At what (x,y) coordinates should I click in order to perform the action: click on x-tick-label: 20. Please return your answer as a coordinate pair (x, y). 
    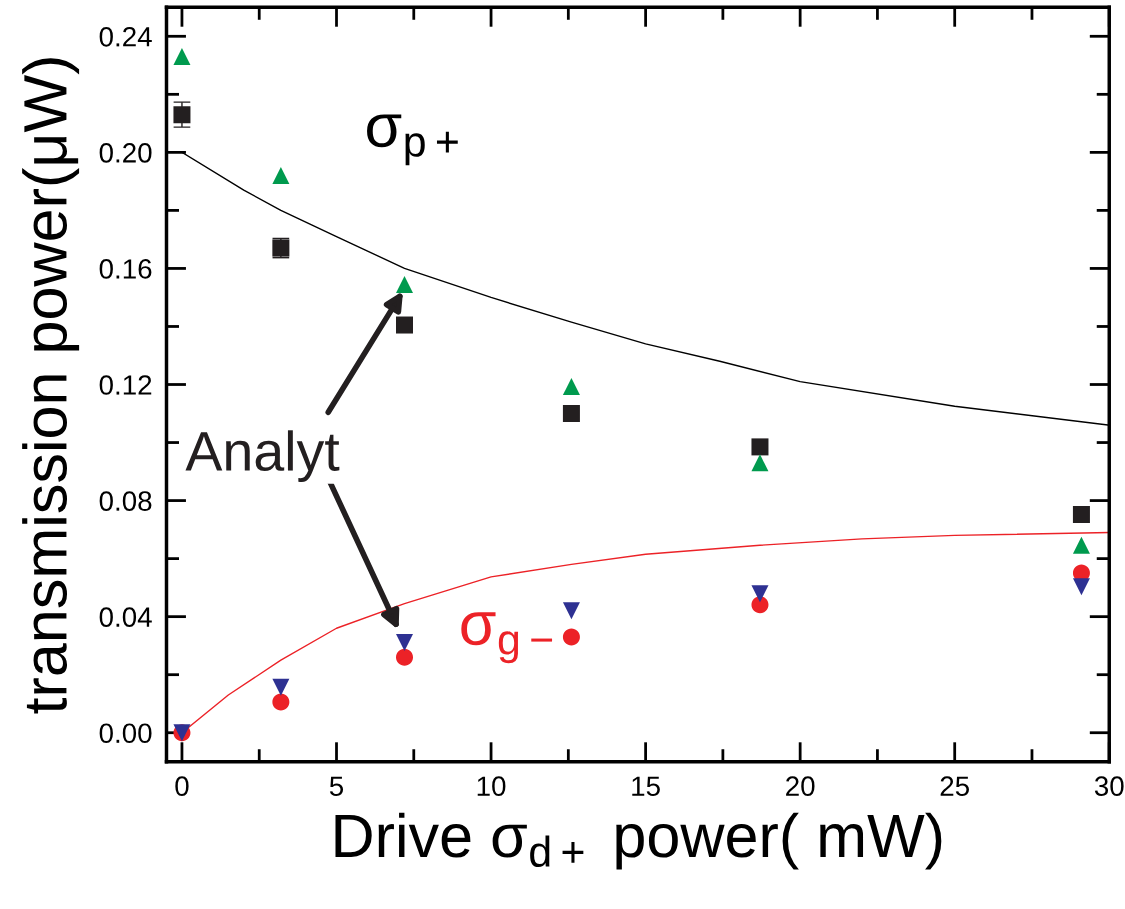
    Looking at the image, I should click on (800, 786).